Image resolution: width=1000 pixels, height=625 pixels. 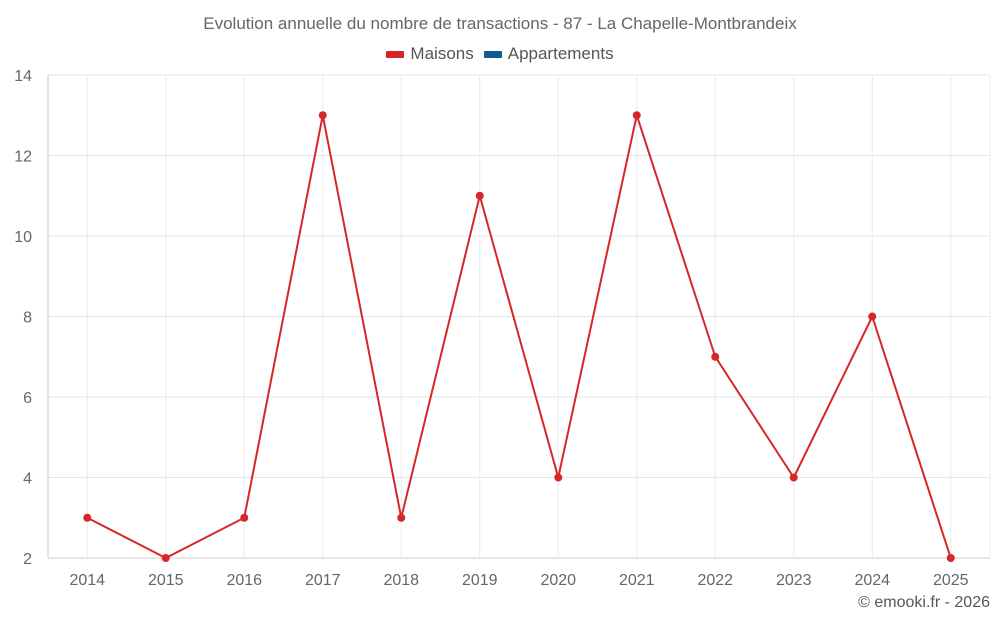 I want to click on chart-legend: Maisons Appartements, so click(x=500, y=54).